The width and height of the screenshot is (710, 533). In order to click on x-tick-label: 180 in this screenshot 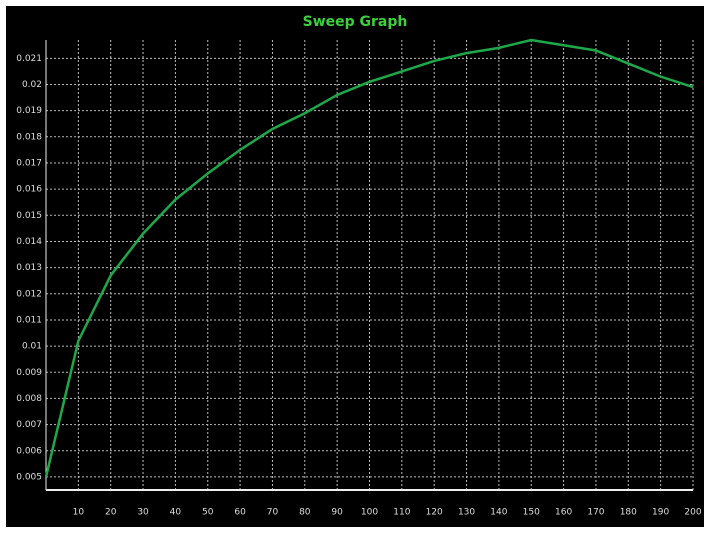, I will do `click(628, 513)`.